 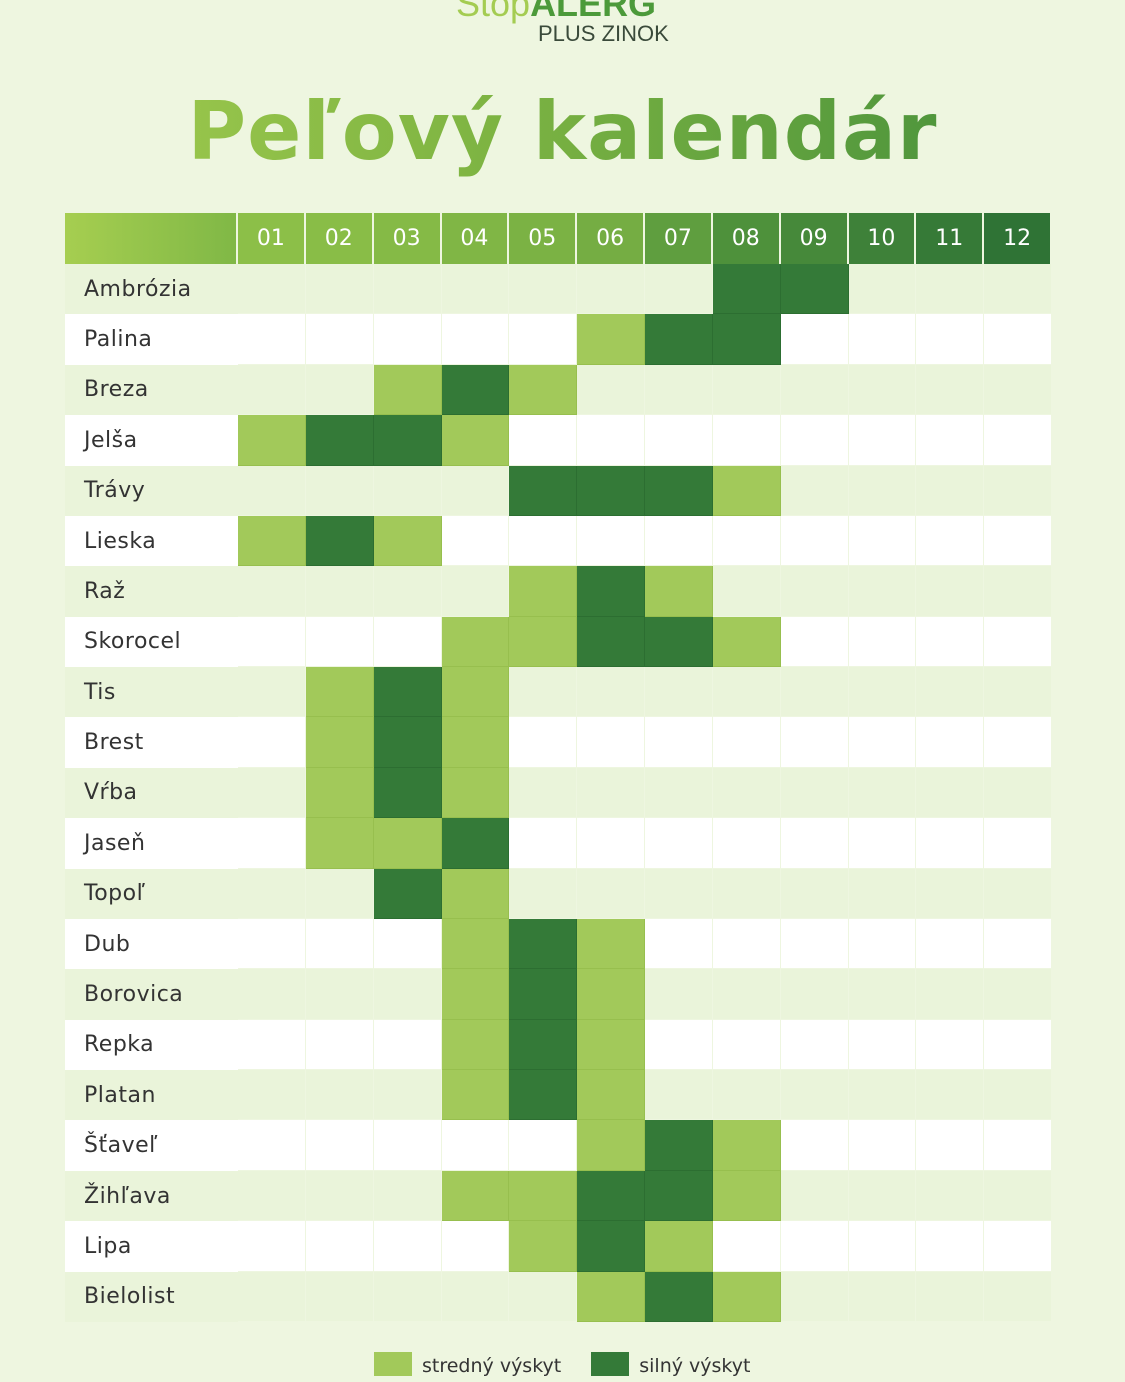 What do you see at coordinates (151, 440) in the screenshot?
I see `plant-label: Jelša` at bounding box center [151, 440].